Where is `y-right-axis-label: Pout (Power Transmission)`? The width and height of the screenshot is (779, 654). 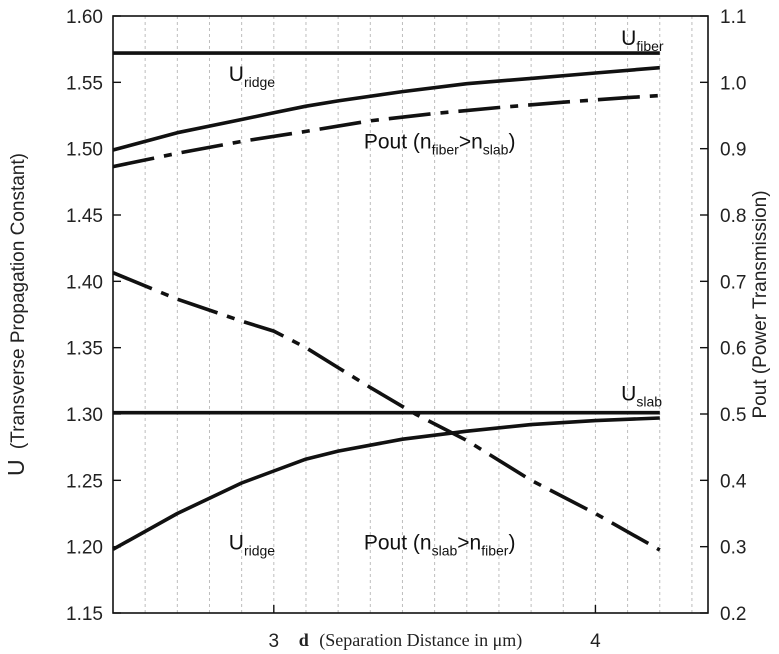 y-right-axis-label: Pout (Power Transmission) is located at coordinates (760, 304).